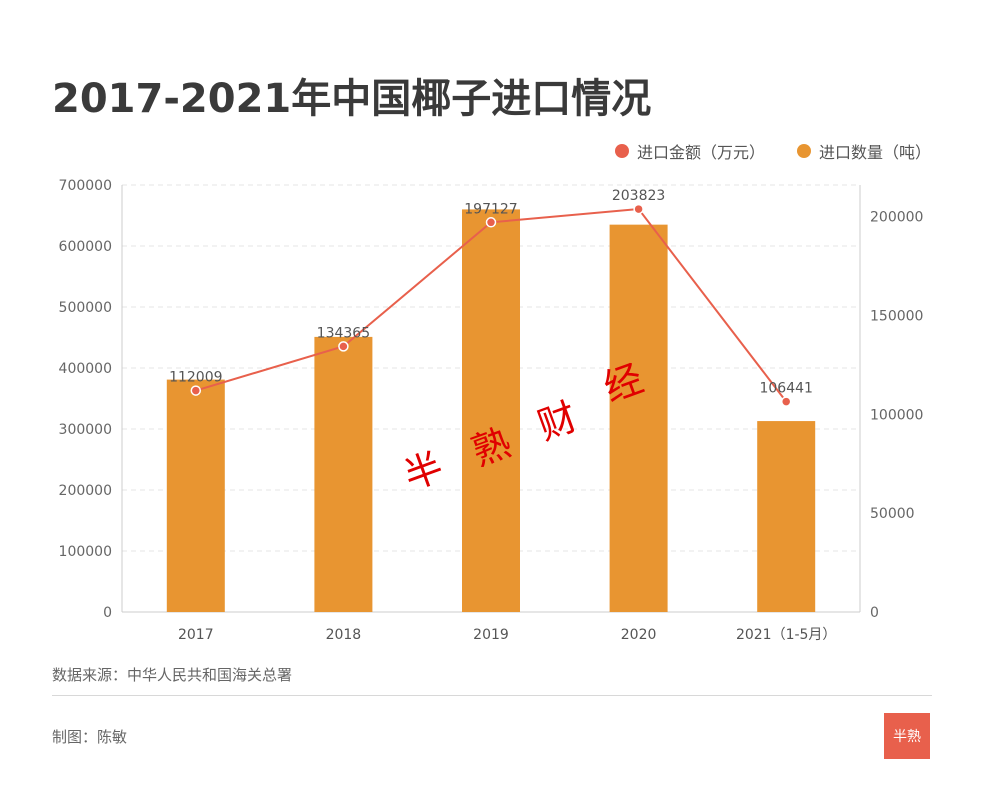 Image resolution: width=989 pixels, height=801 pixels. Describe the element at coordinates (490, 209) in the screenshot. I see `data-label: 197127` at that location.